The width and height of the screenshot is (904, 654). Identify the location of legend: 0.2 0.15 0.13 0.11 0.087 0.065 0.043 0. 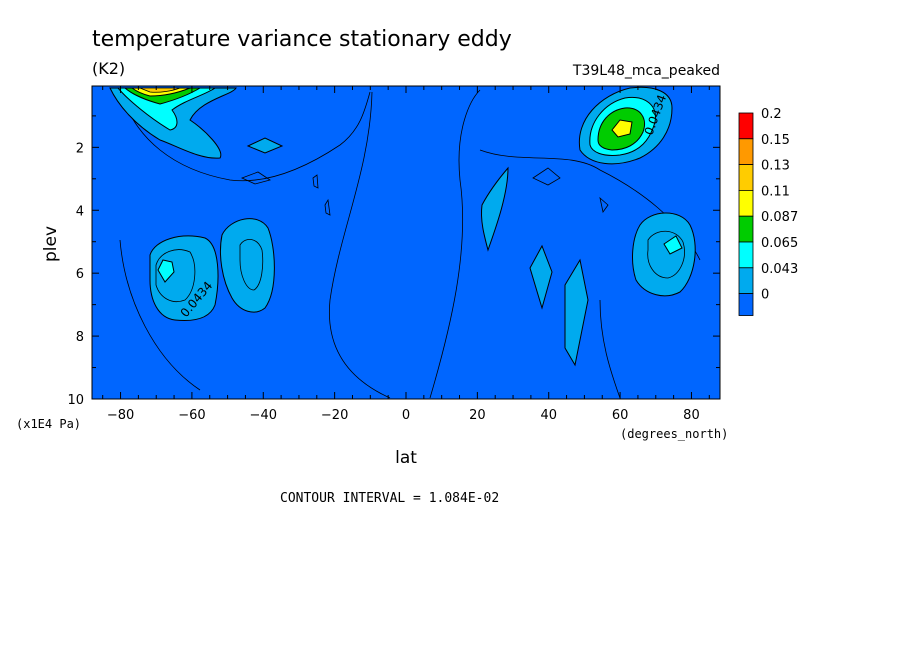
(768, 211).